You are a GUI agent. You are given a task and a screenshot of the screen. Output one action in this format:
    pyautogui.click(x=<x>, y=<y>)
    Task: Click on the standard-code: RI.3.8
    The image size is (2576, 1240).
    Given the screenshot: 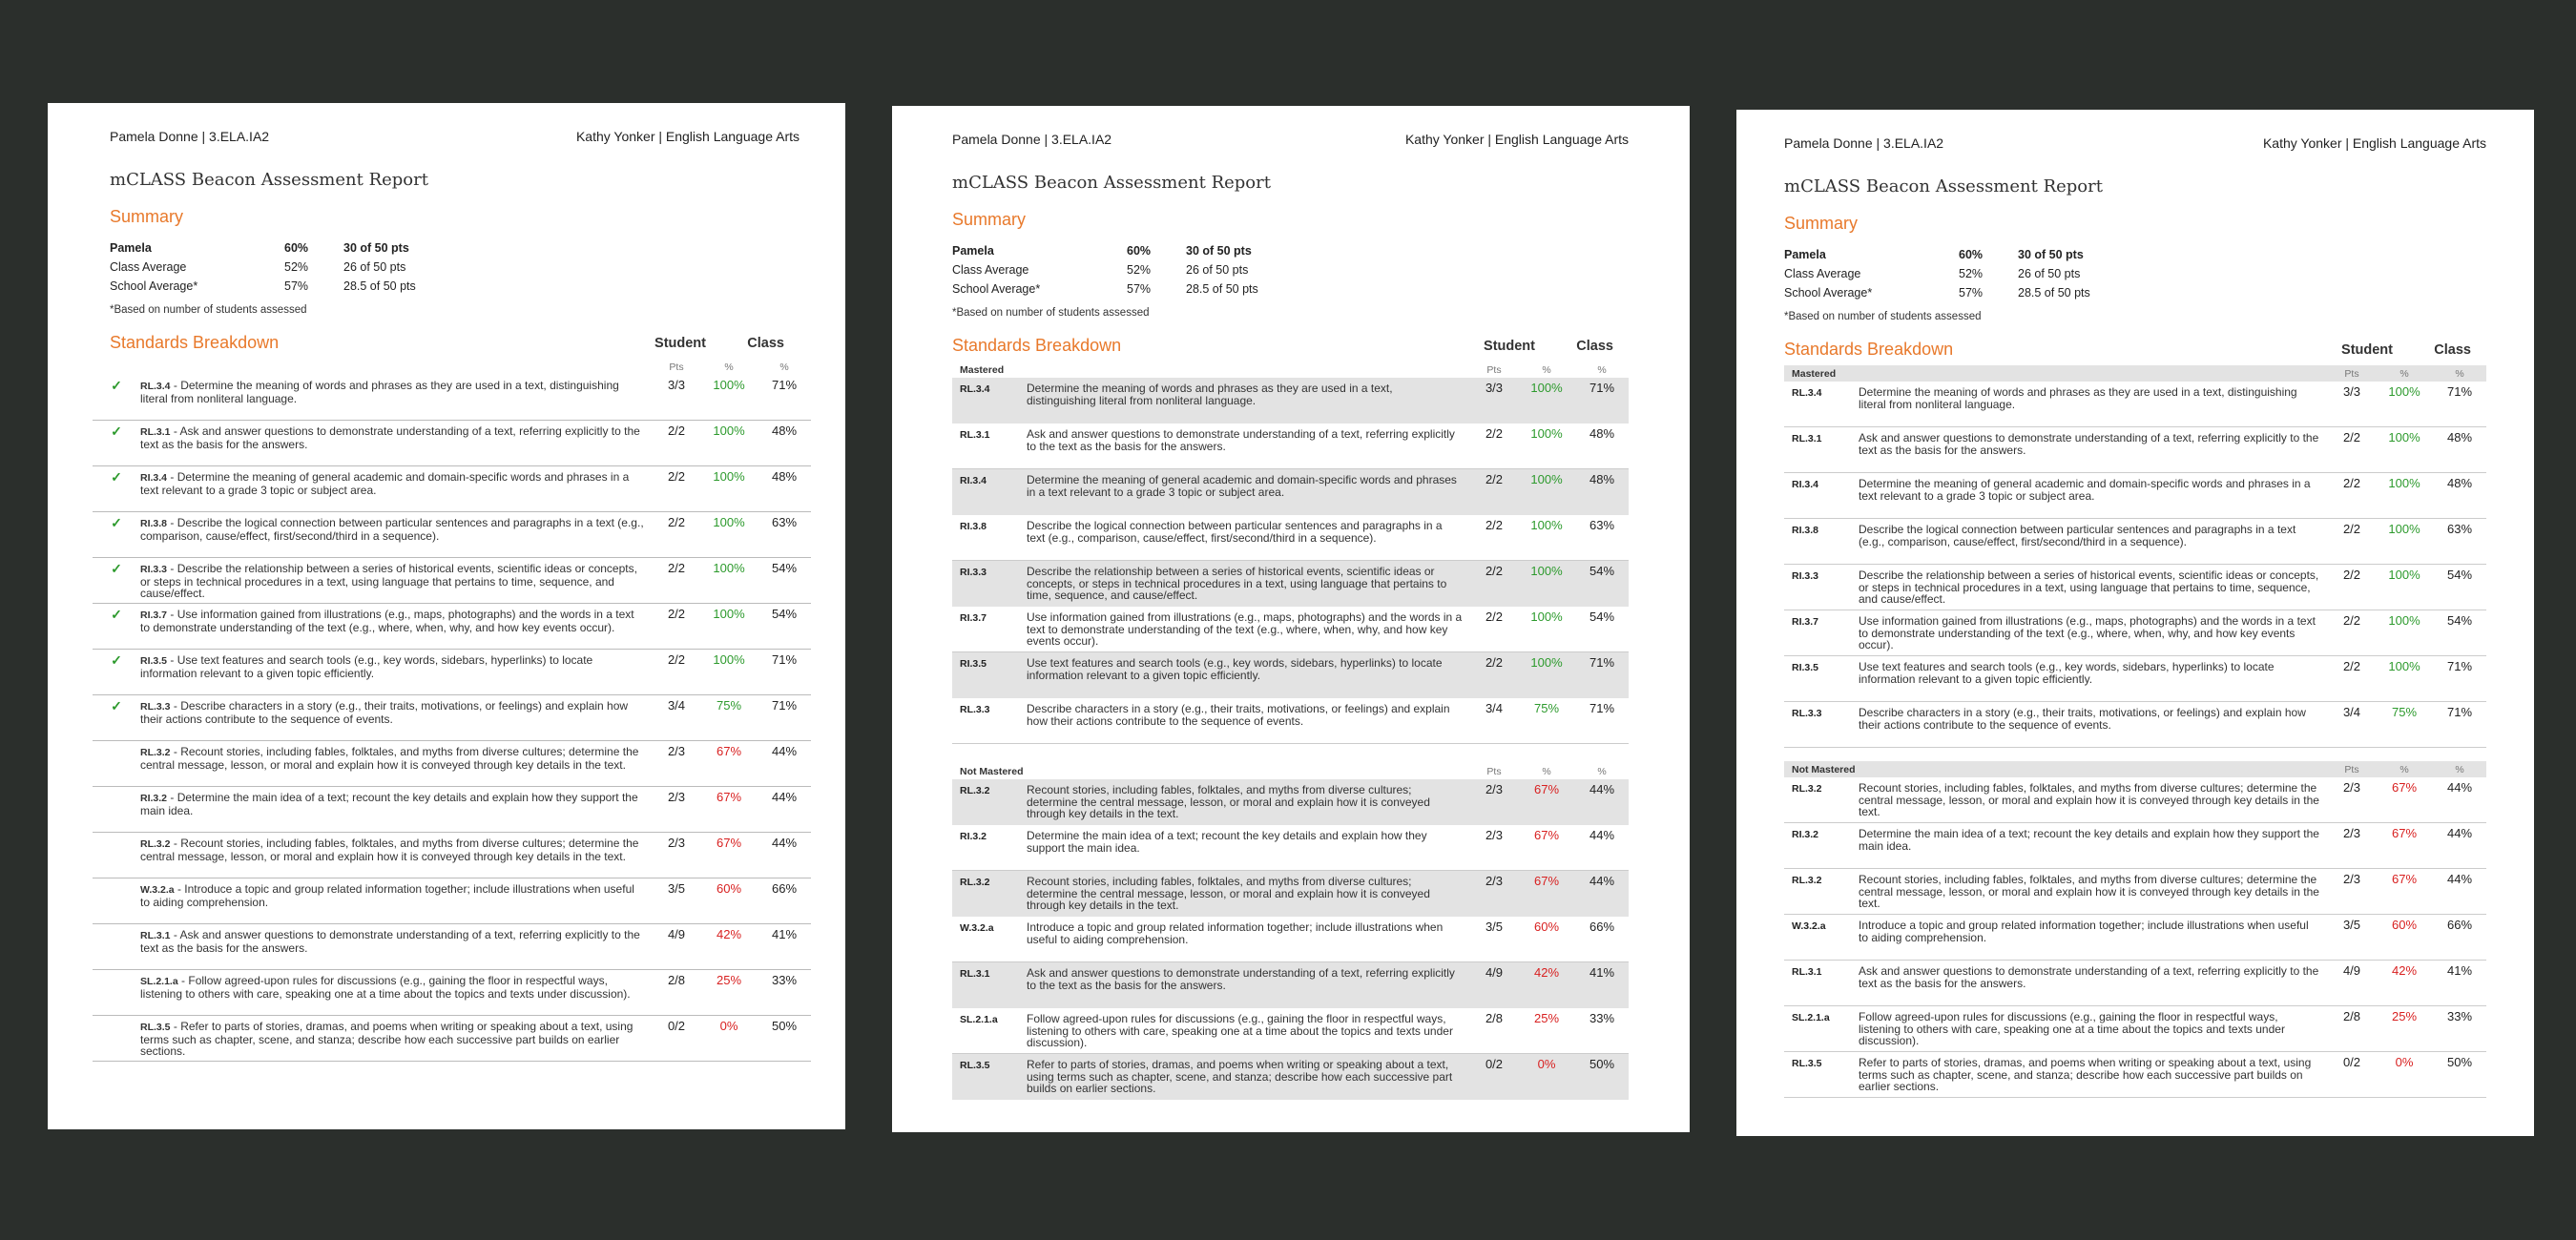 What is the action you would take?
    pyautogui.click(x=154, y=523)
    